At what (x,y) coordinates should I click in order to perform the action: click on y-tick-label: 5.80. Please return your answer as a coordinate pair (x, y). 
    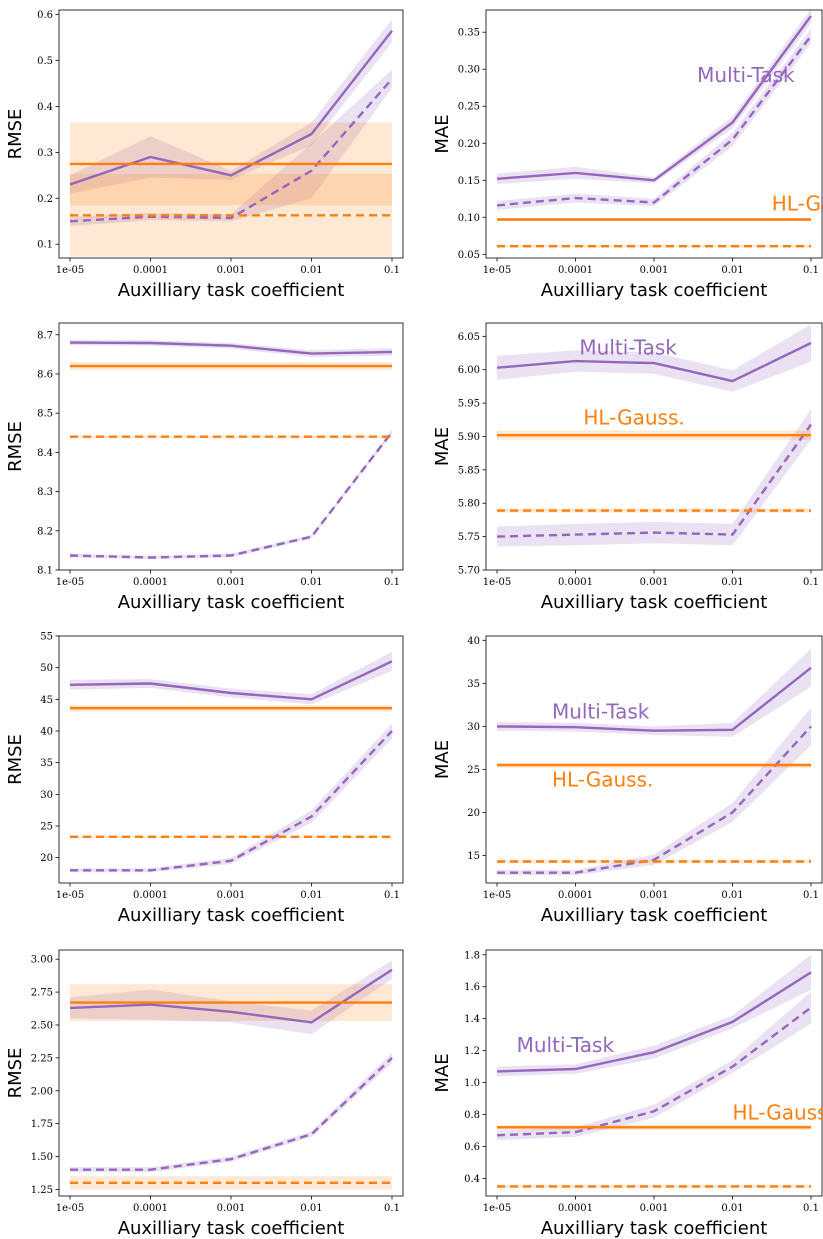
    Looking at the image, I should click on (469, 504).